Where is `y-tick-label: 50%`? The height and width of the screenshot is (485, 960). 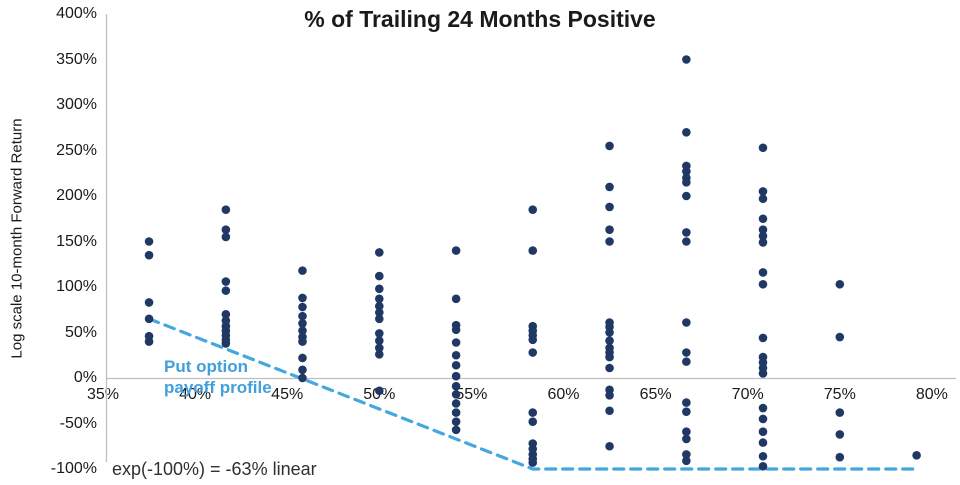 y-tick-label: 50% is located at coordinates (80, 332).